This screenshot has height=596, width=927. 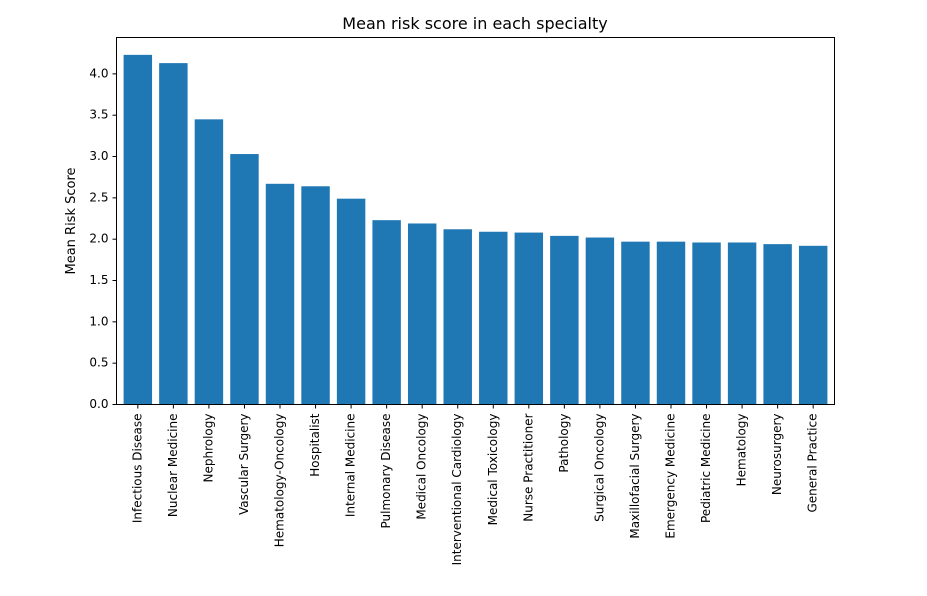 I want to click on y-axis: 0.0 0.5 1.0 1.5 2.0 2.5 3.0 3.5 4.0, so click(x=103, y=238).